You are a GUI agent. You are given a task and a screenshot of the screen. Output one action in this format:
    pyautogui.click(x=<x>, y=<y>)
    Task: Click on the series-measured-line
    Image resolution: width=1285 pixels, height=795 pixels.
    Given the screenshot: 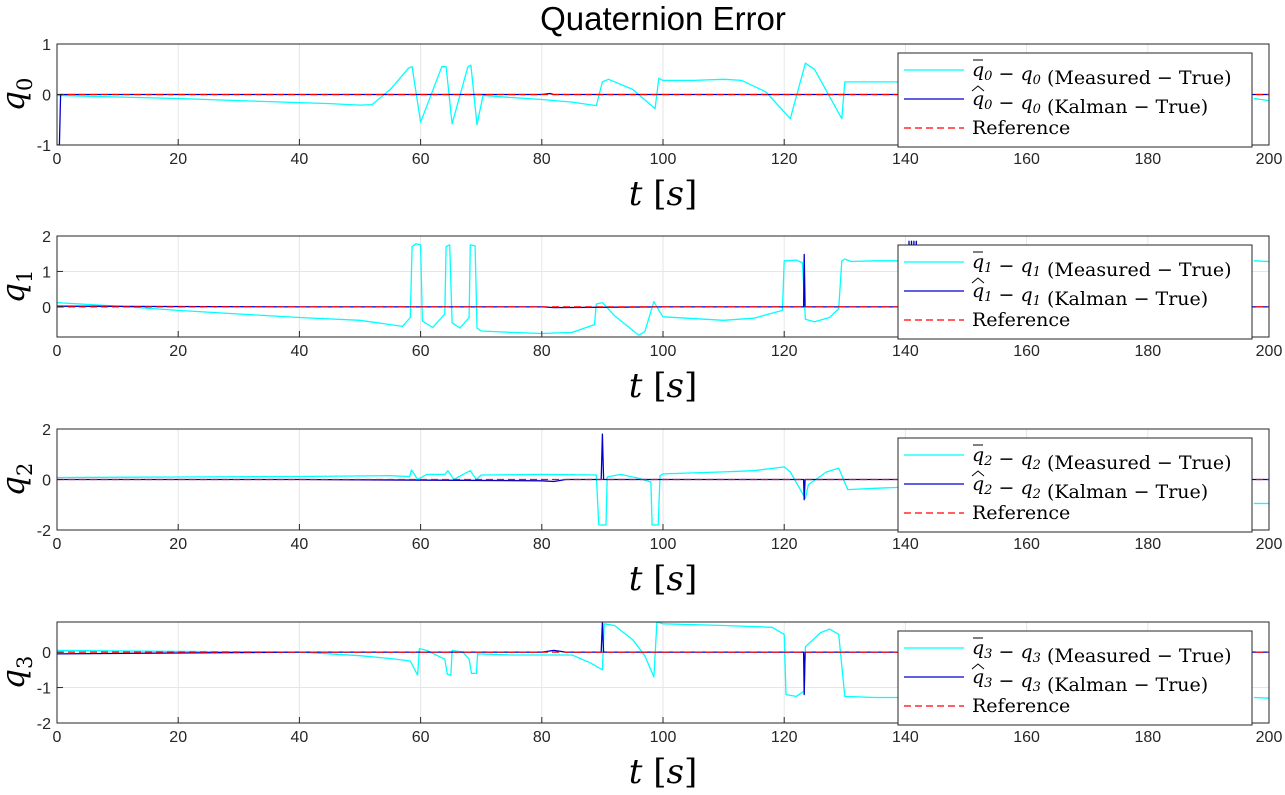 What is the action you would take?
    pyautogui.click(x=481, y=660)
    